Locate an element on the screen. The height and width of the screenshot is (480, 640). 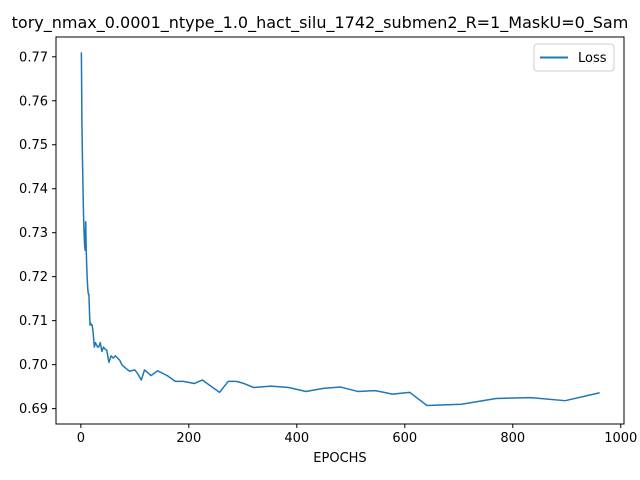
legend: Loss is located at coordinates (574, 57).